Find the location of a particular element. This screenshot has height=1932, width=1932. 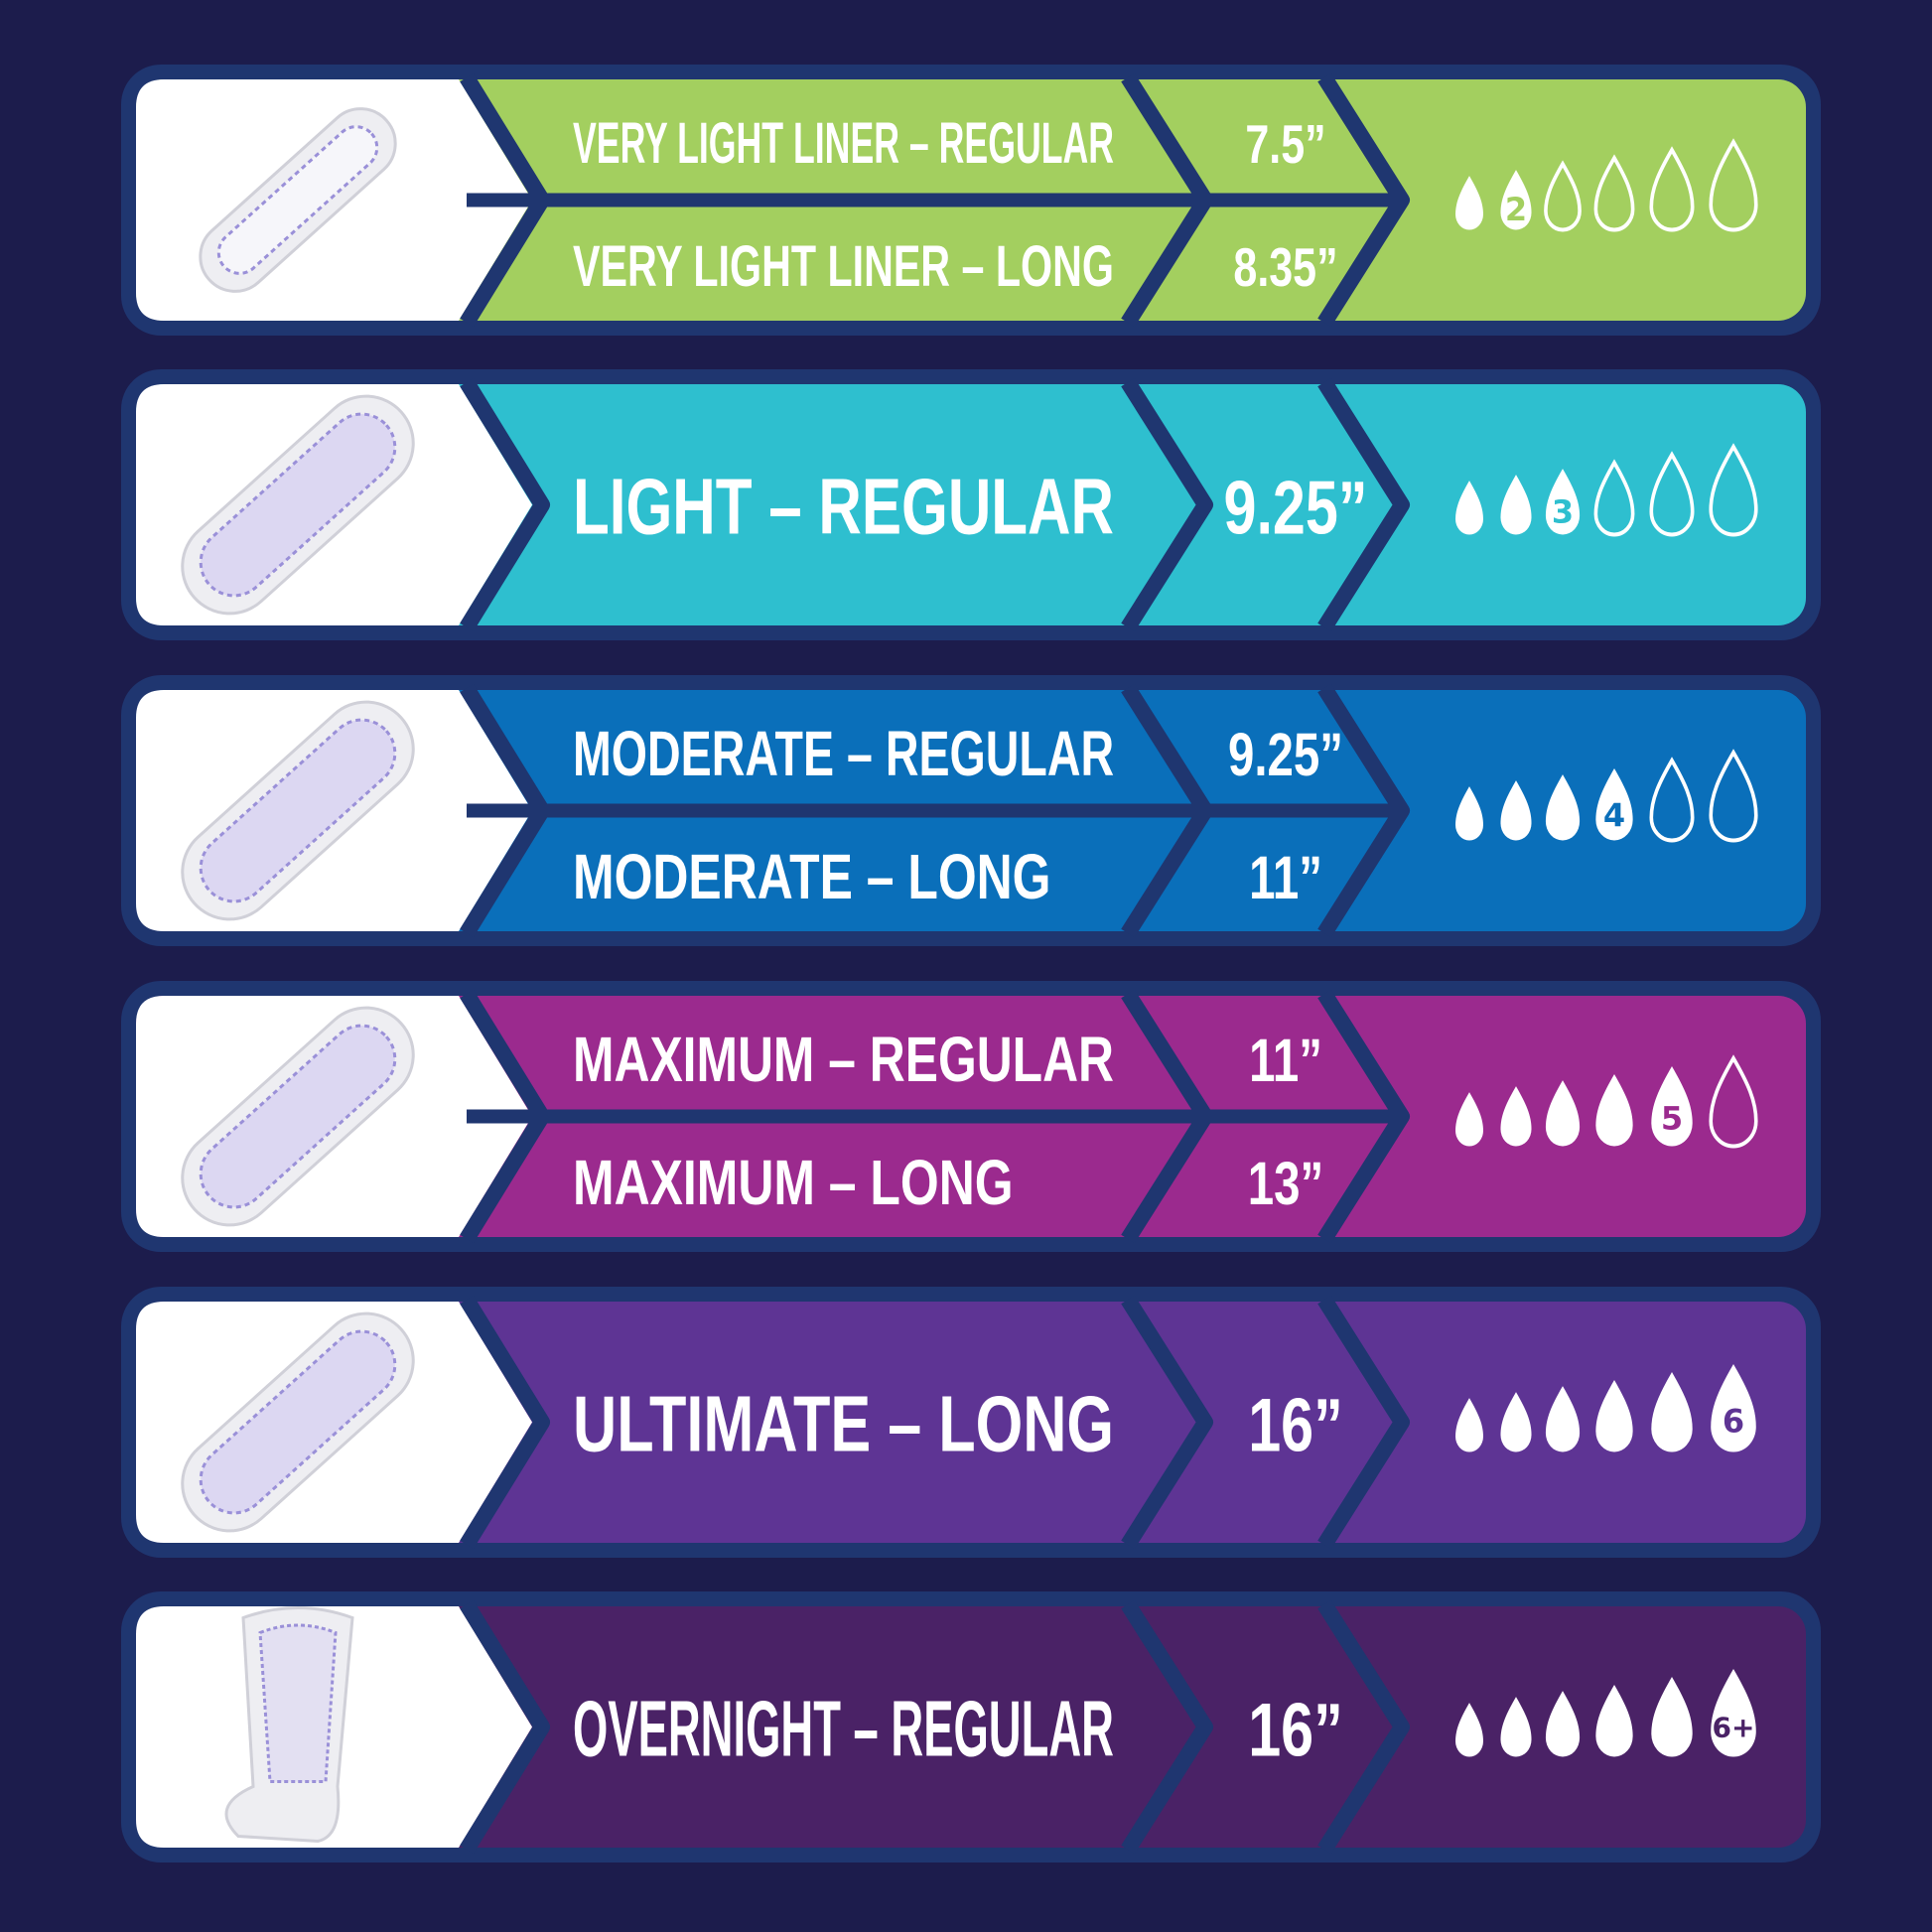

product-name: ULTIMATE – LONG is located at coordinates (844, 1425).